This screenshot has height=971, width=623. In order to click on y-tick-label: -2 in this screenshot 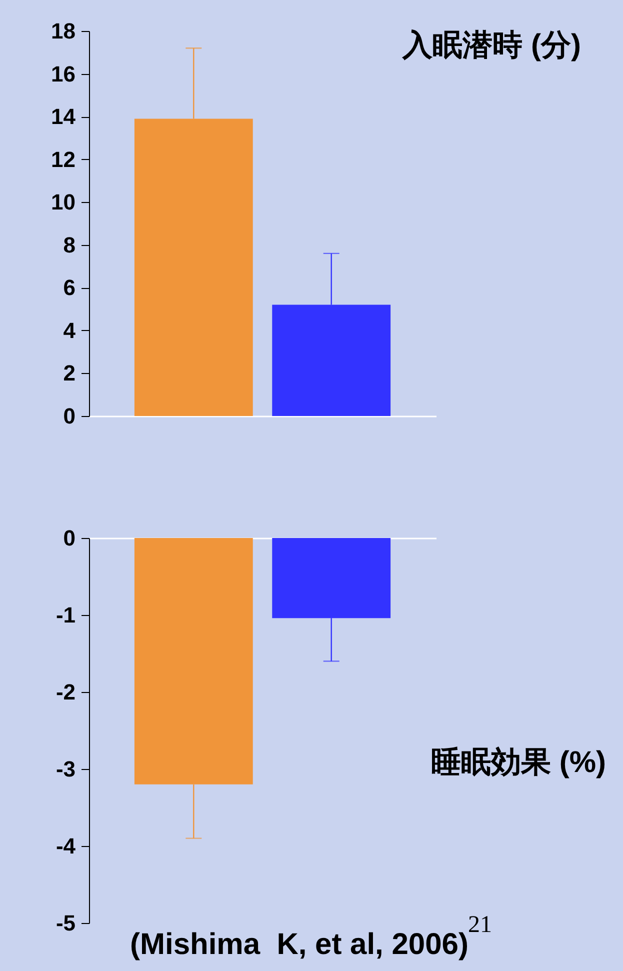, I will do `click(66, 692)`.